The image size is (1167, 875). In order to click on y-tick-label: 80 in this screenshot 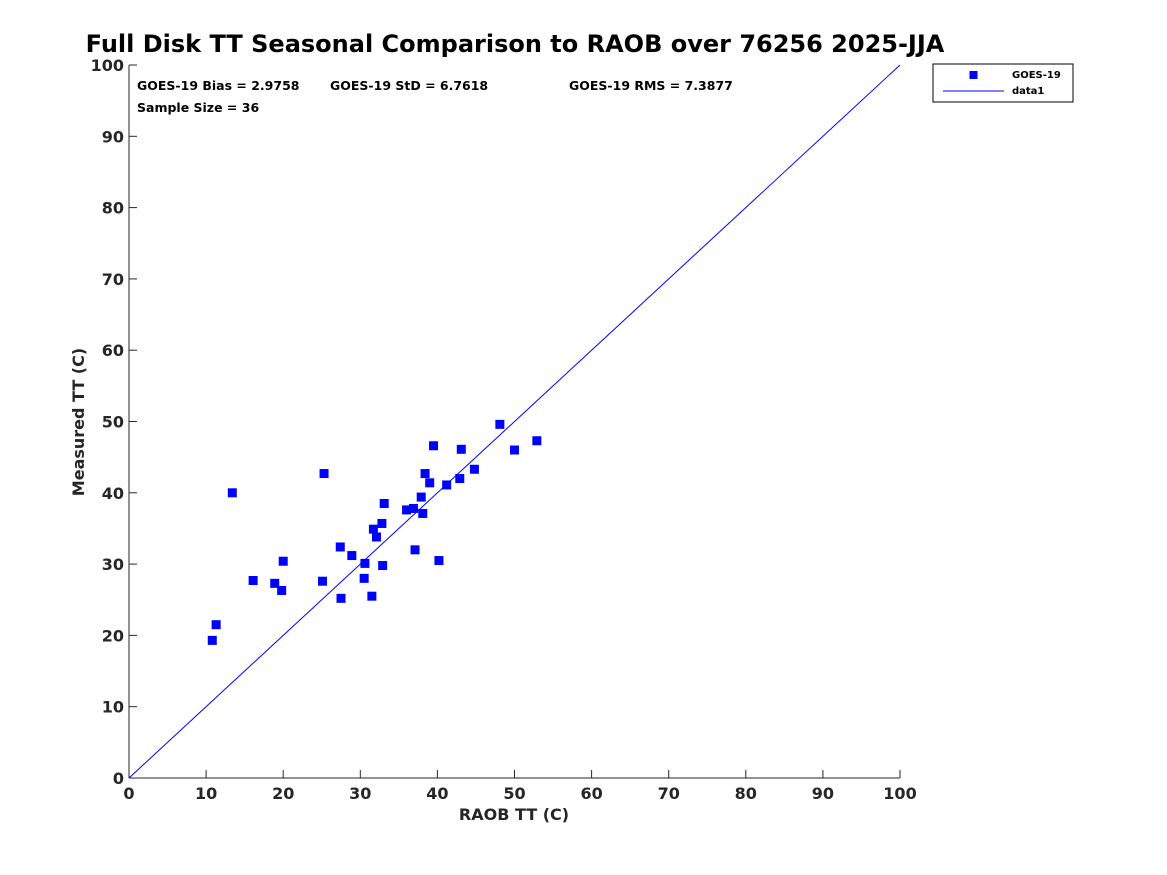, I will do `click(113, 208)`.